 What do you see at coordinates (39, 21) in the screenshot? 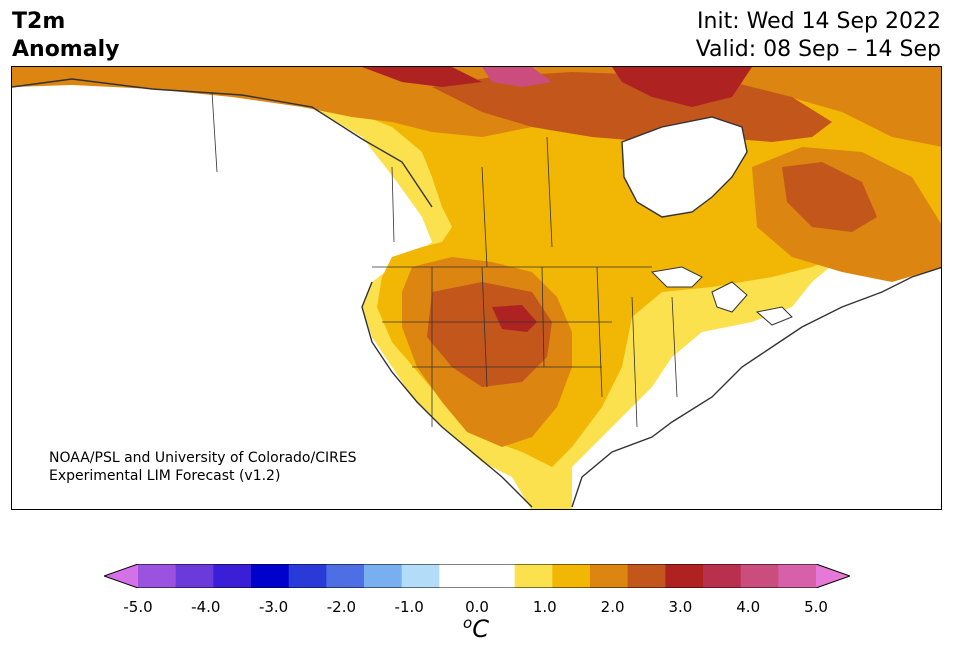
I see `title-variable-line1: T2m` at bounding box center [39, 21].